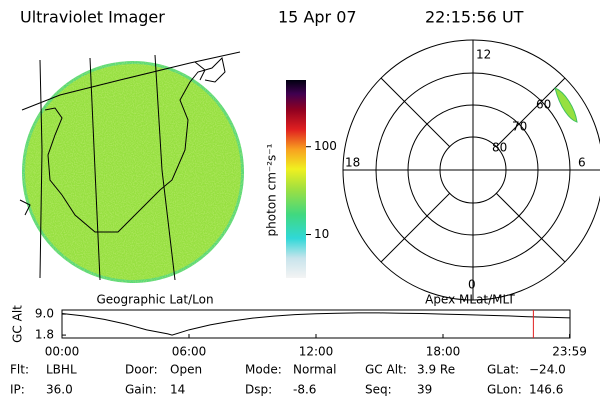  Describe the element at coordinates (519, 127) in the screenshot. I see `lat-label: 70` at that location.